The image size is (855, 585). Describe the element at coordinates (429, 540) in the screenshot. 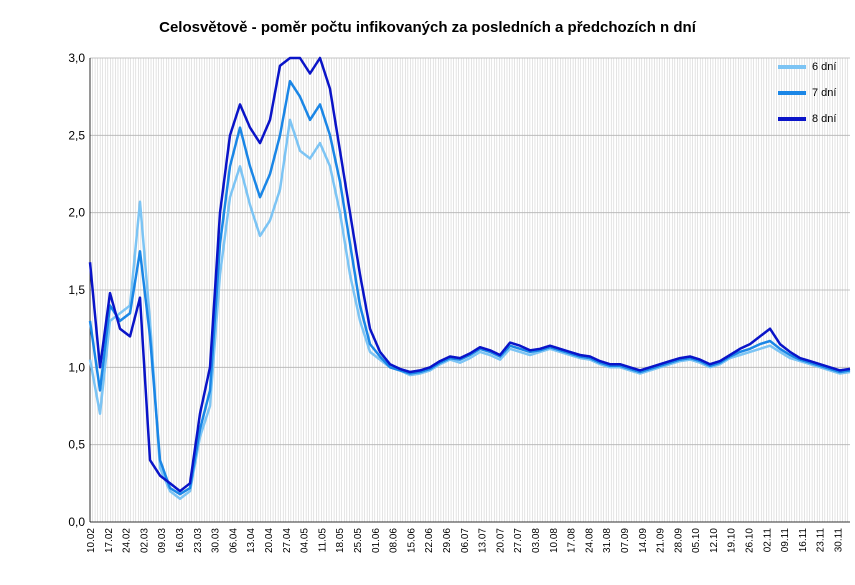

I see `x-tick-label: 22.06` at that location.